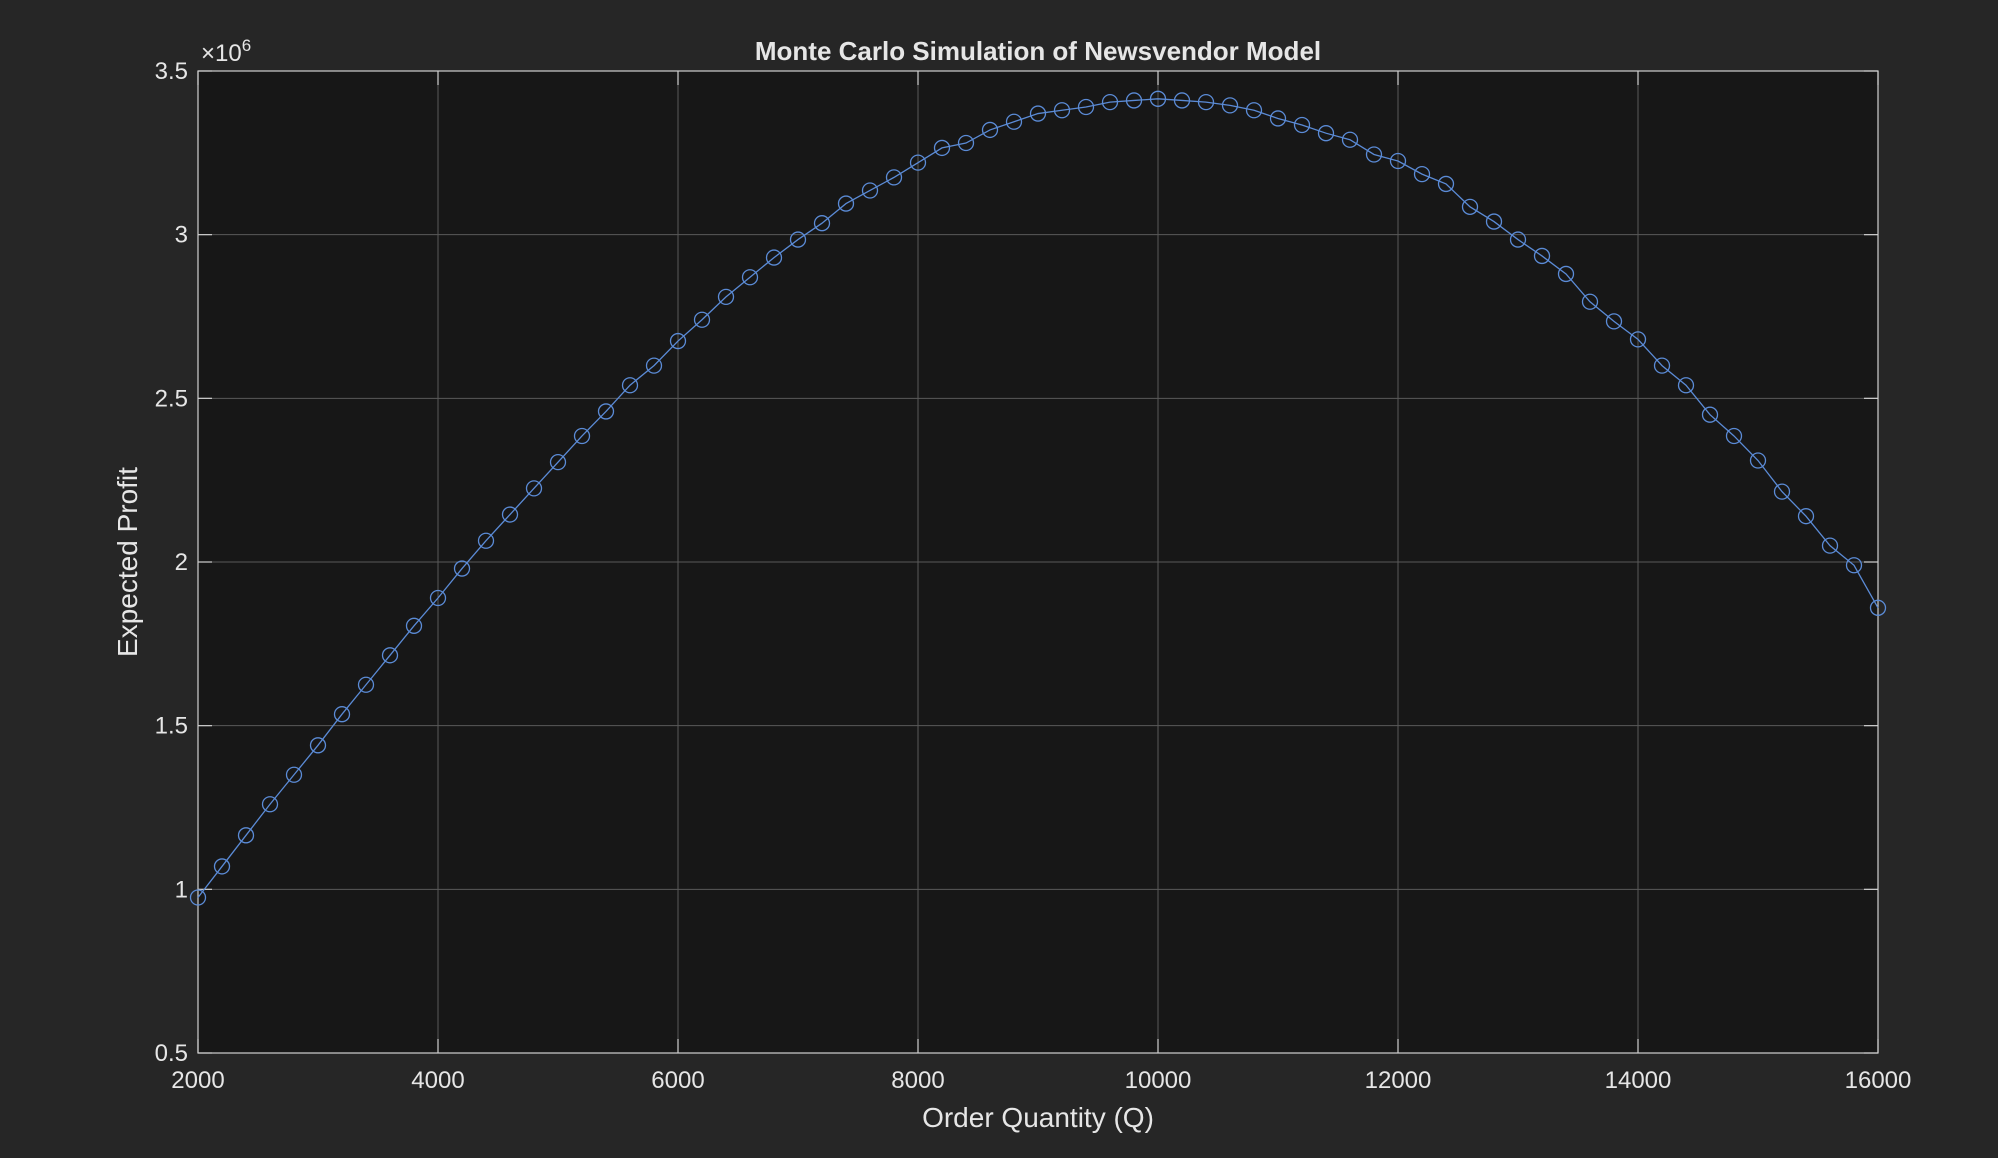 This screenshot has height=1158, width=1998. I want to click on y-tick-label: 1.5, so click(171, 726).